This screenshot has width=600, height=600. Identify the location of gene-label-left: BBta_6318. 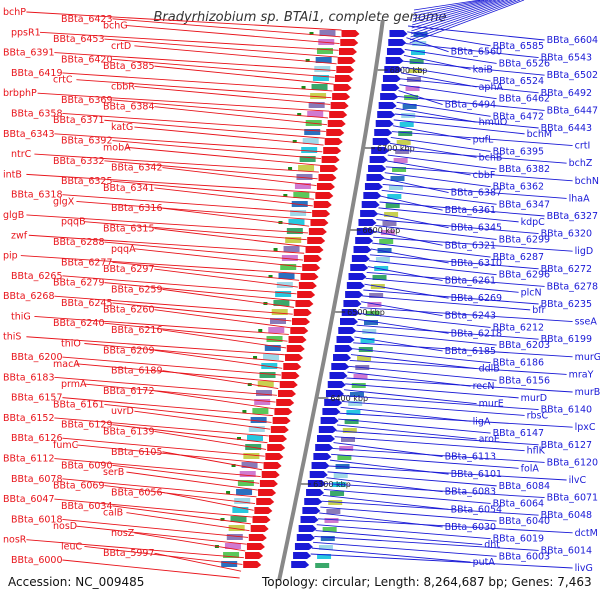
(37, 195).